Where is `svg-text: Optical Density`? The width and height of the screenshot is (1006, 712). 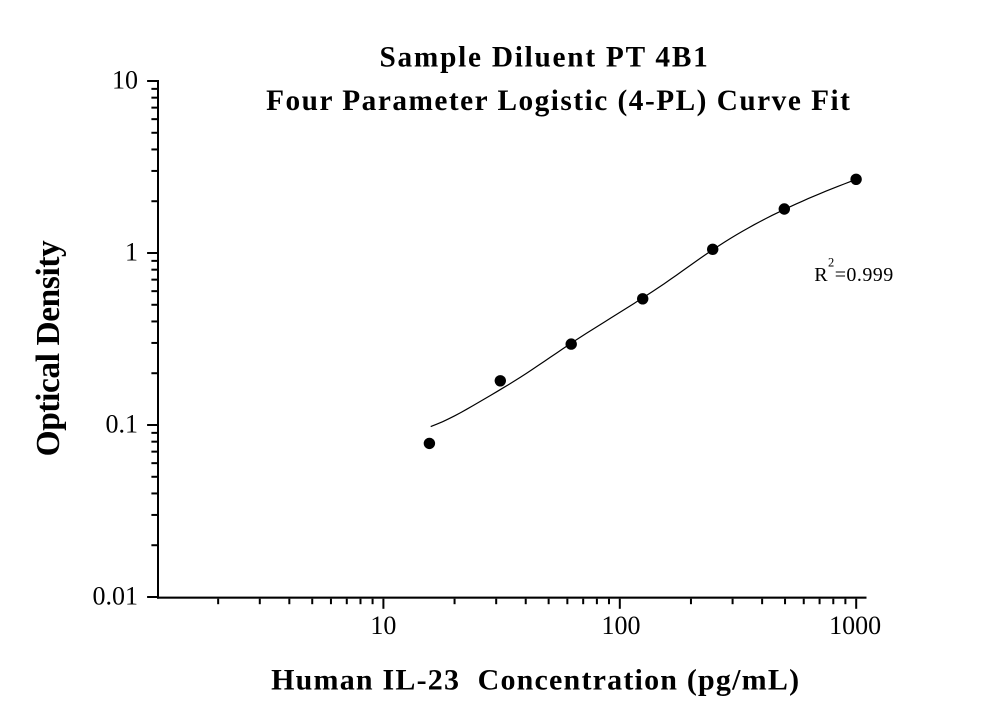
svg-text: Optical Density is located at coordinates (48, 348).